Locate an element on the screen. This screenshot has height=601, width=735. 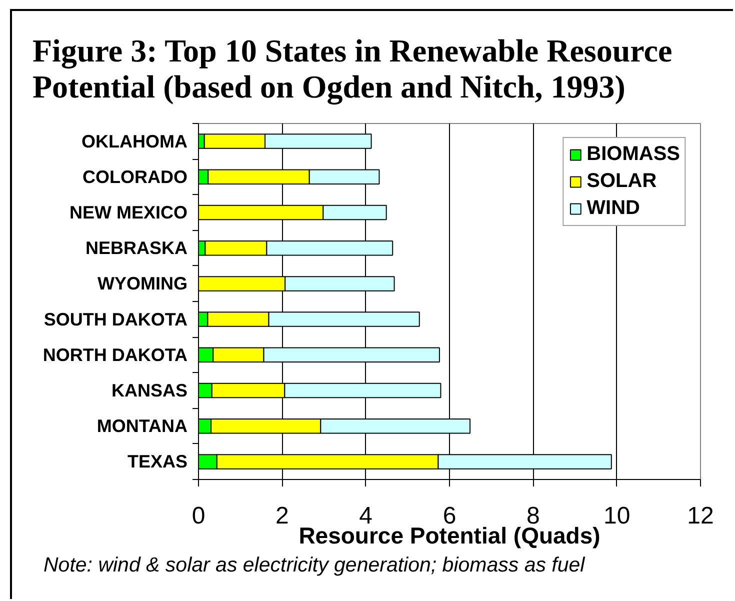
legend-label: WIND is located at coordinates (613, 208).